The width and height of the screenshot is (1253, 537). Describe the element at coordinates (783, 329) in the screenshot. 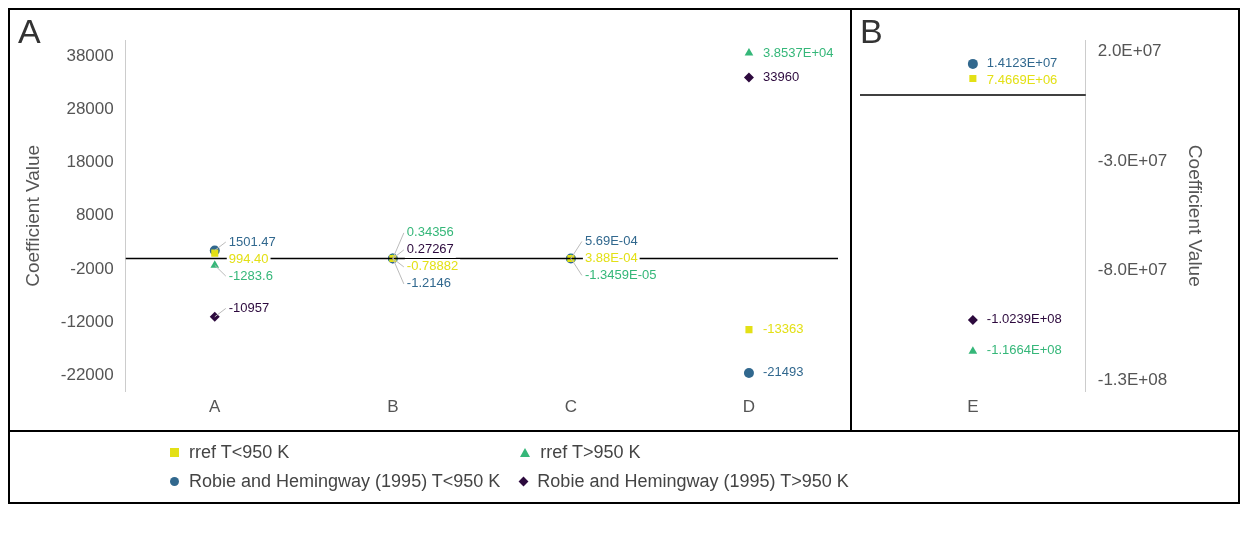

I see `data-label: -13363` at that location.